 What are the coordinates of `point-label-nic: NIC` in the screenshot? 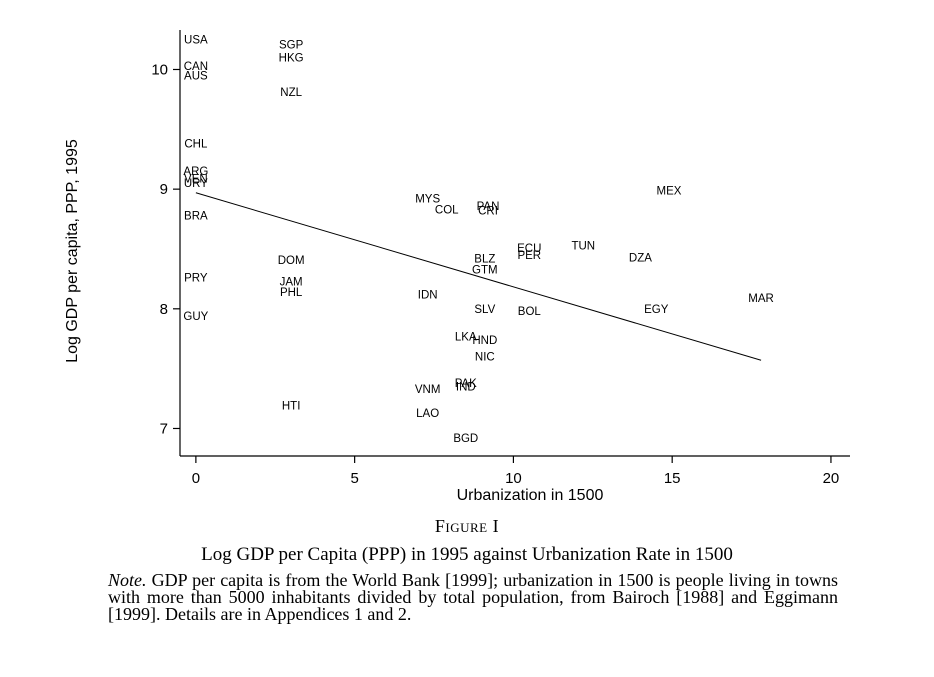 It's located at (485, 358).